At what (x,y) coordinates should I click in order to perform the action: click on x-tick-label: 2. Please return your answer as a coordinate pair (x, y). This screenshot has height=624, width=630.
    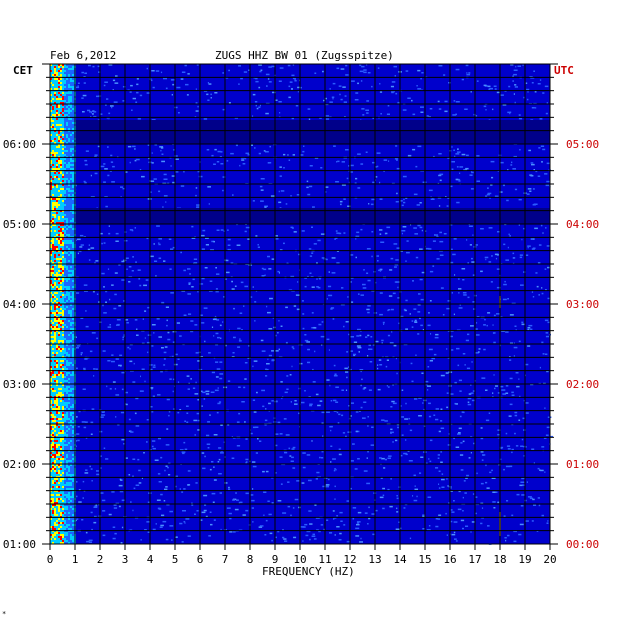
    Looking at the image, I should click on (100, 559).